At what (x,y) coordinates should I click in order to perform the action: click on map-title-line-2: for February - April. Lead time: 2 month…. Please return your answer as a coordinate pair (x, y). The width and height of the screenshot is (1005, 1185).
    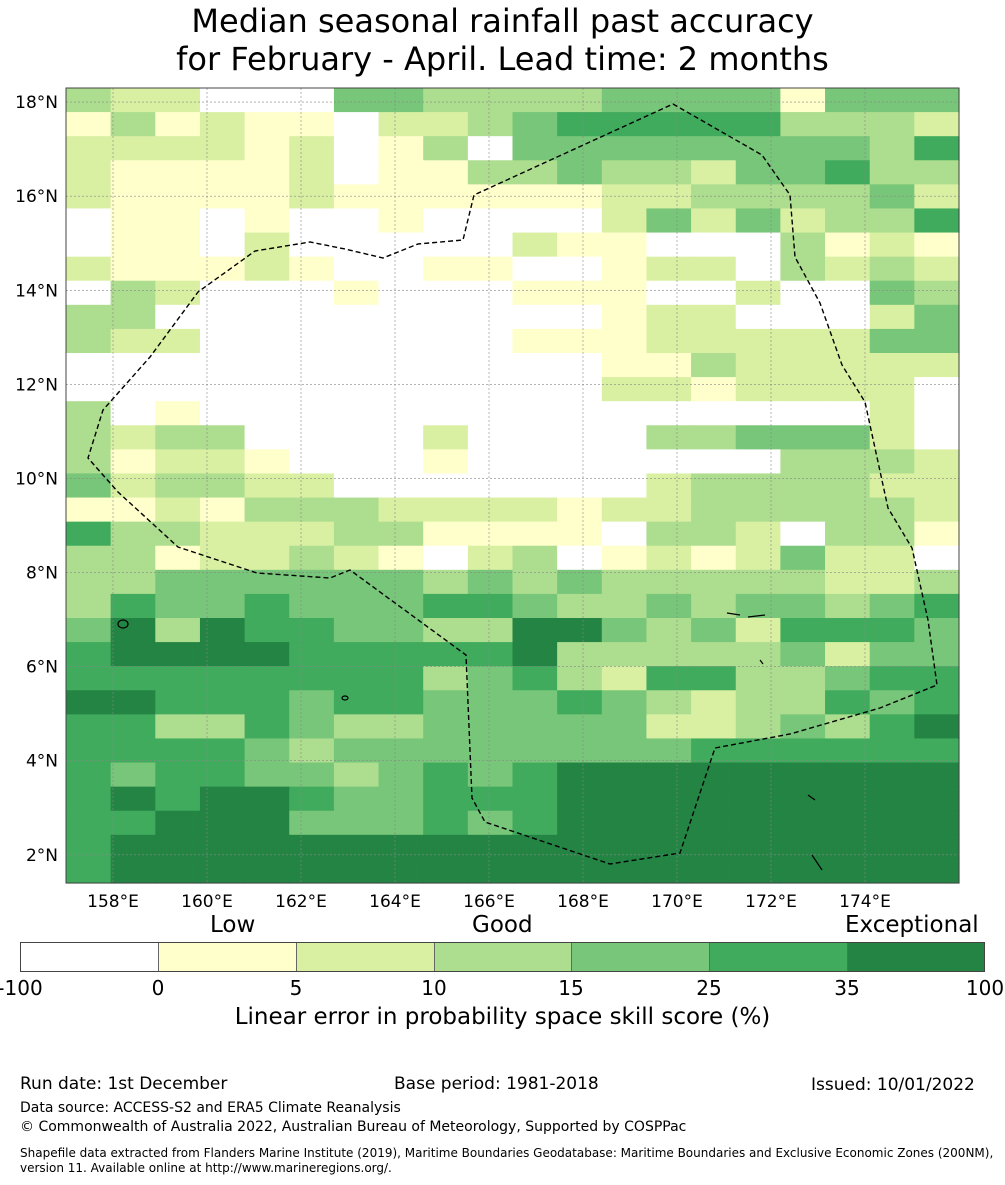
    Looking at the image, I should click on (502, 59).